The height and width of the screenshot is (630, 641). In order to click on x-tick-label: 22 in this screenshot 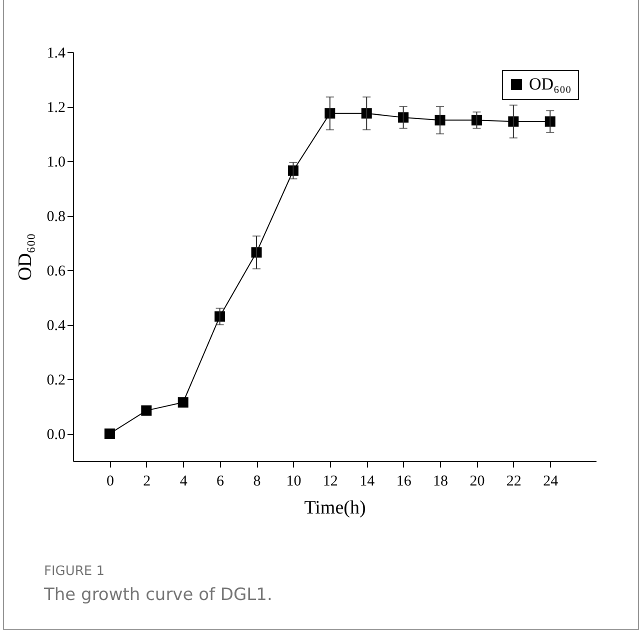, I will do `click(514, 482)`.